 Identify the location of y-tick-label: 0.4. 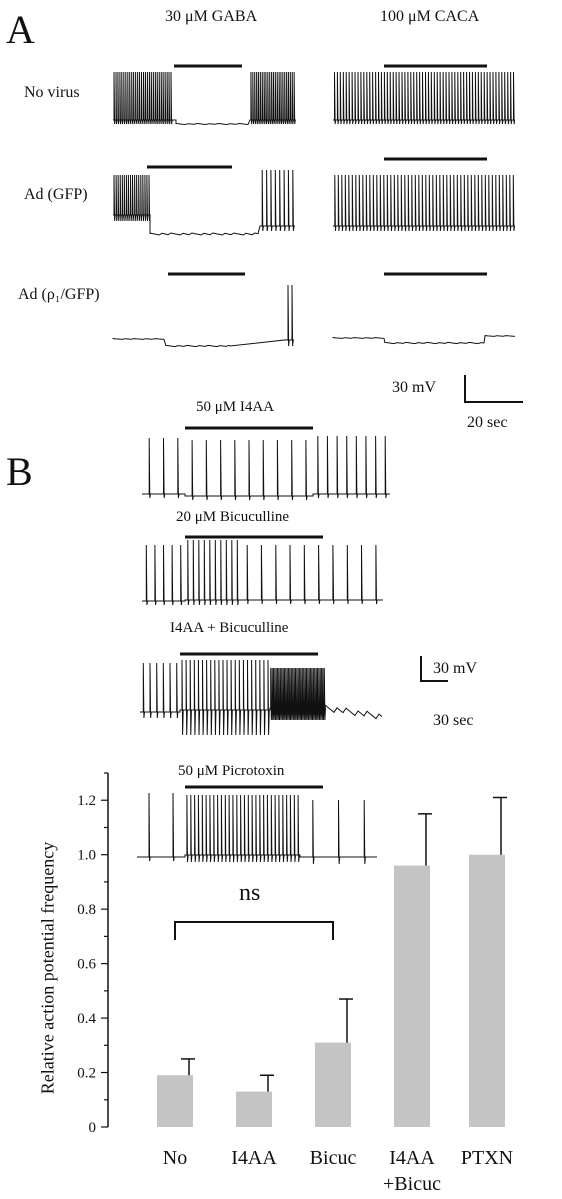
(86, 1019).